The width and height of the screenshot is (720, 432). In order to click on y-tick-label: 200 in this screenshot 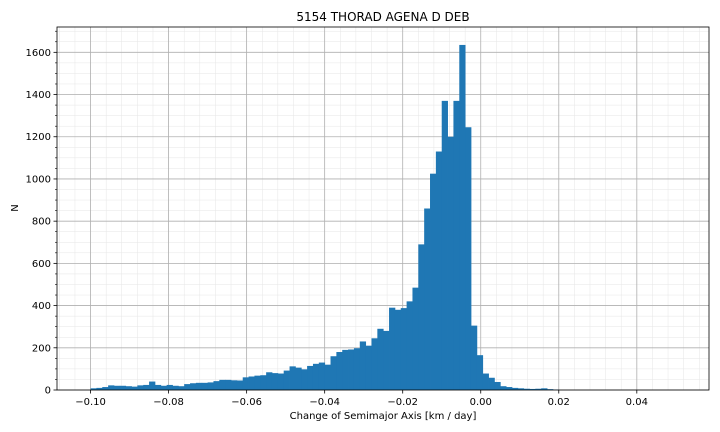, I will do `click(41, 348)`.